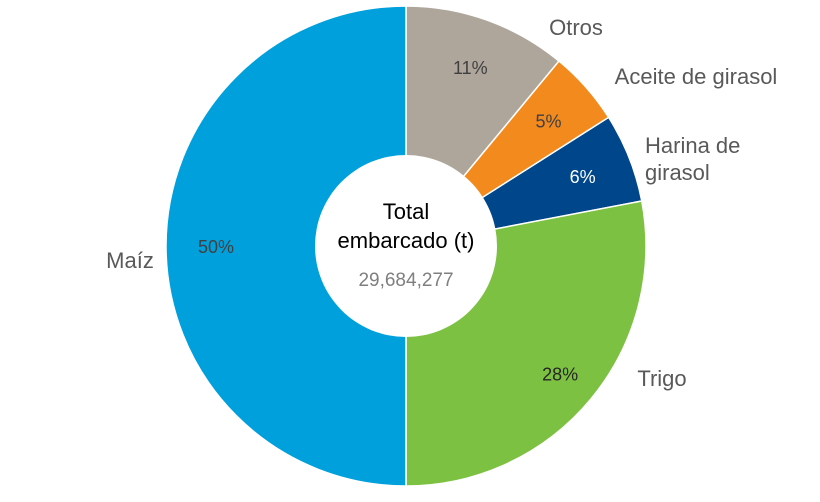 Image resolution: width=820 pixels, height=502 pixels. I want to click on percent-label: 5%, so click(549, 121).